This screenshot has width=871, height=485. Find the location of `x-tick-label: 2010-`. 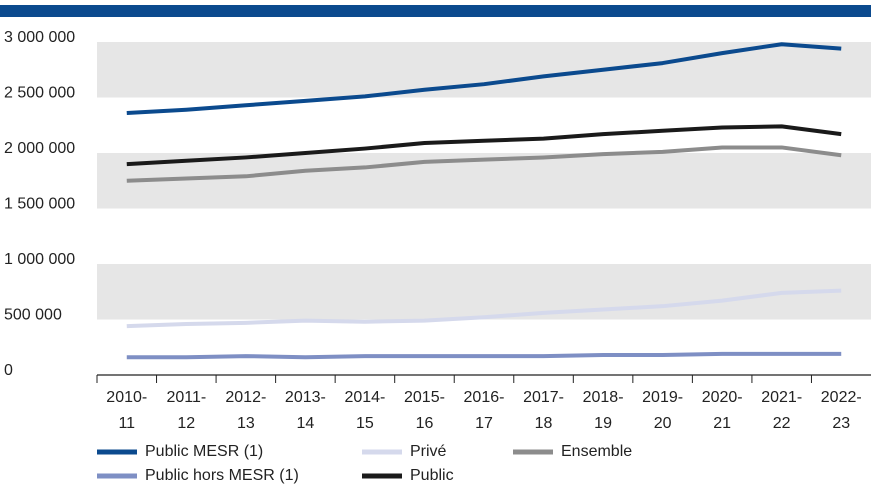

x-tick-label: 2010- is located at coordinates (126, 397).